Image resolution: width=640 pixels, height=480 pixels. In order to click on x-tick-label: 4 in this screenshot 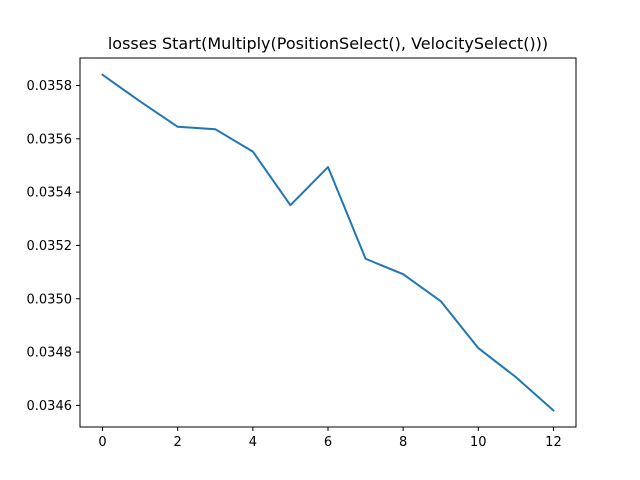, I will do `click(253, 442)`.